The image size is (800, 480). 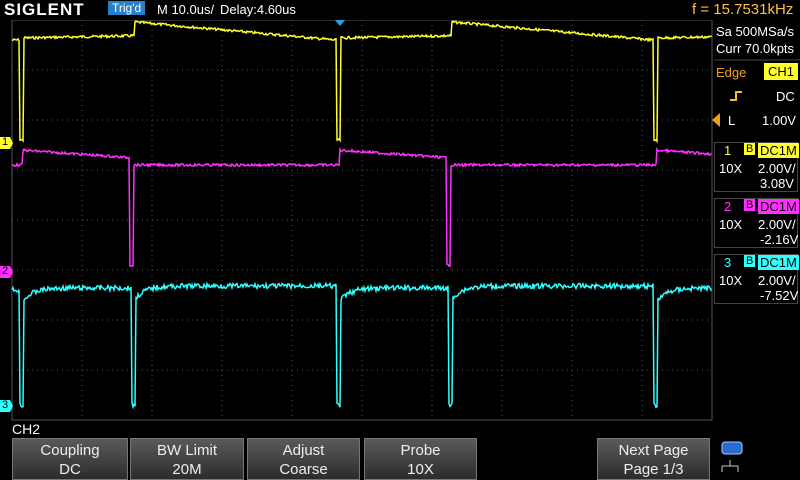 What do you see at coordinates (653, 450) in the screenshot?
I see `button-label: Next Page` at bounding box center [653, 450].